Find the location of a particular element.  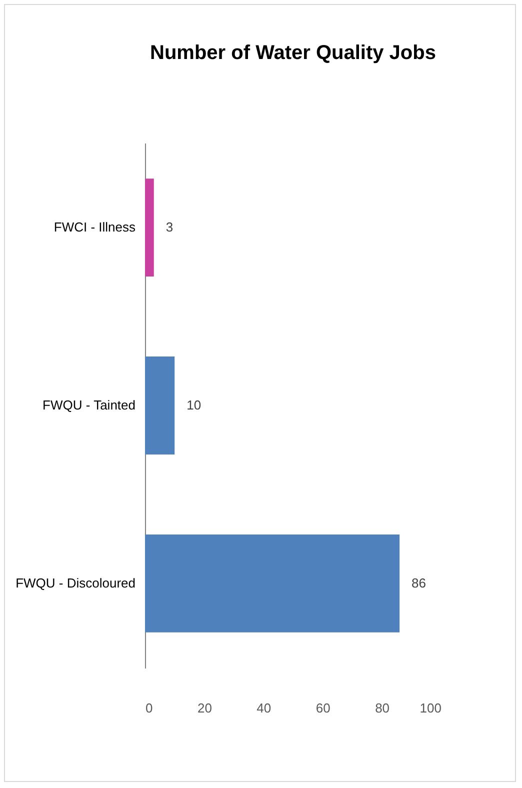

x-tick-label: 100 is located at coordinates (431, 708).